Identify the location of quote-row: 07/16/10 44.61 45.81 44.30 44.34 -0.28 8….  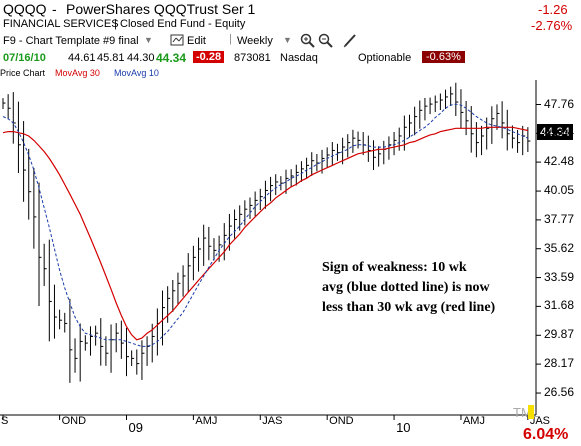
(290, 58).